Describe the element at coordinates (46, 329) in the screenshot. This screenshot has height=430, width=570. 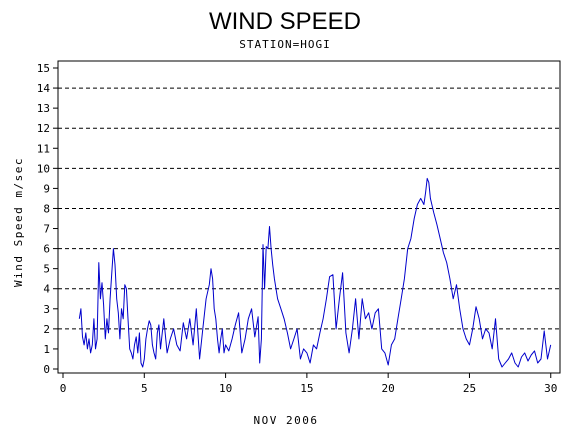
I see `y-tick-label: 2` at that location.